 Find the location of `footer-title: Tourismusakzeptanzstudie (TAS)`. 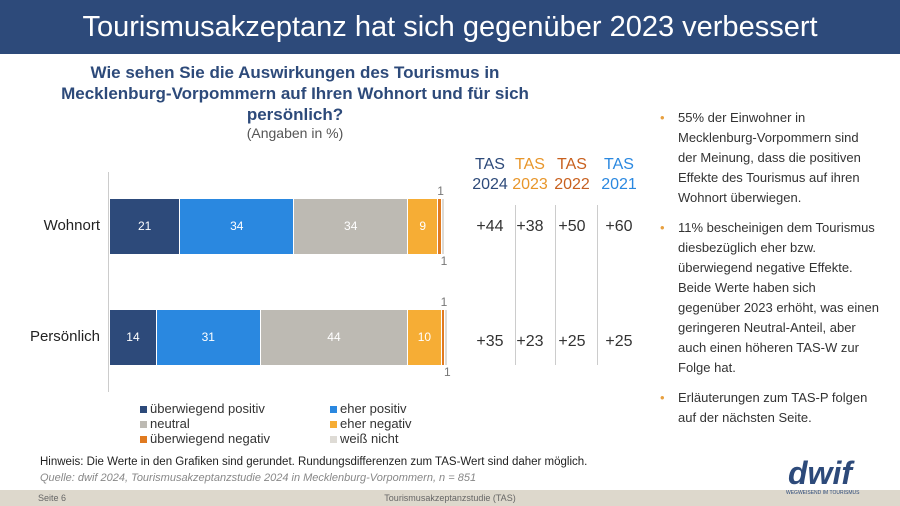

footer-title: Tourismusakzeptanzstudie (TAS) is located at coordinates (450, 498).